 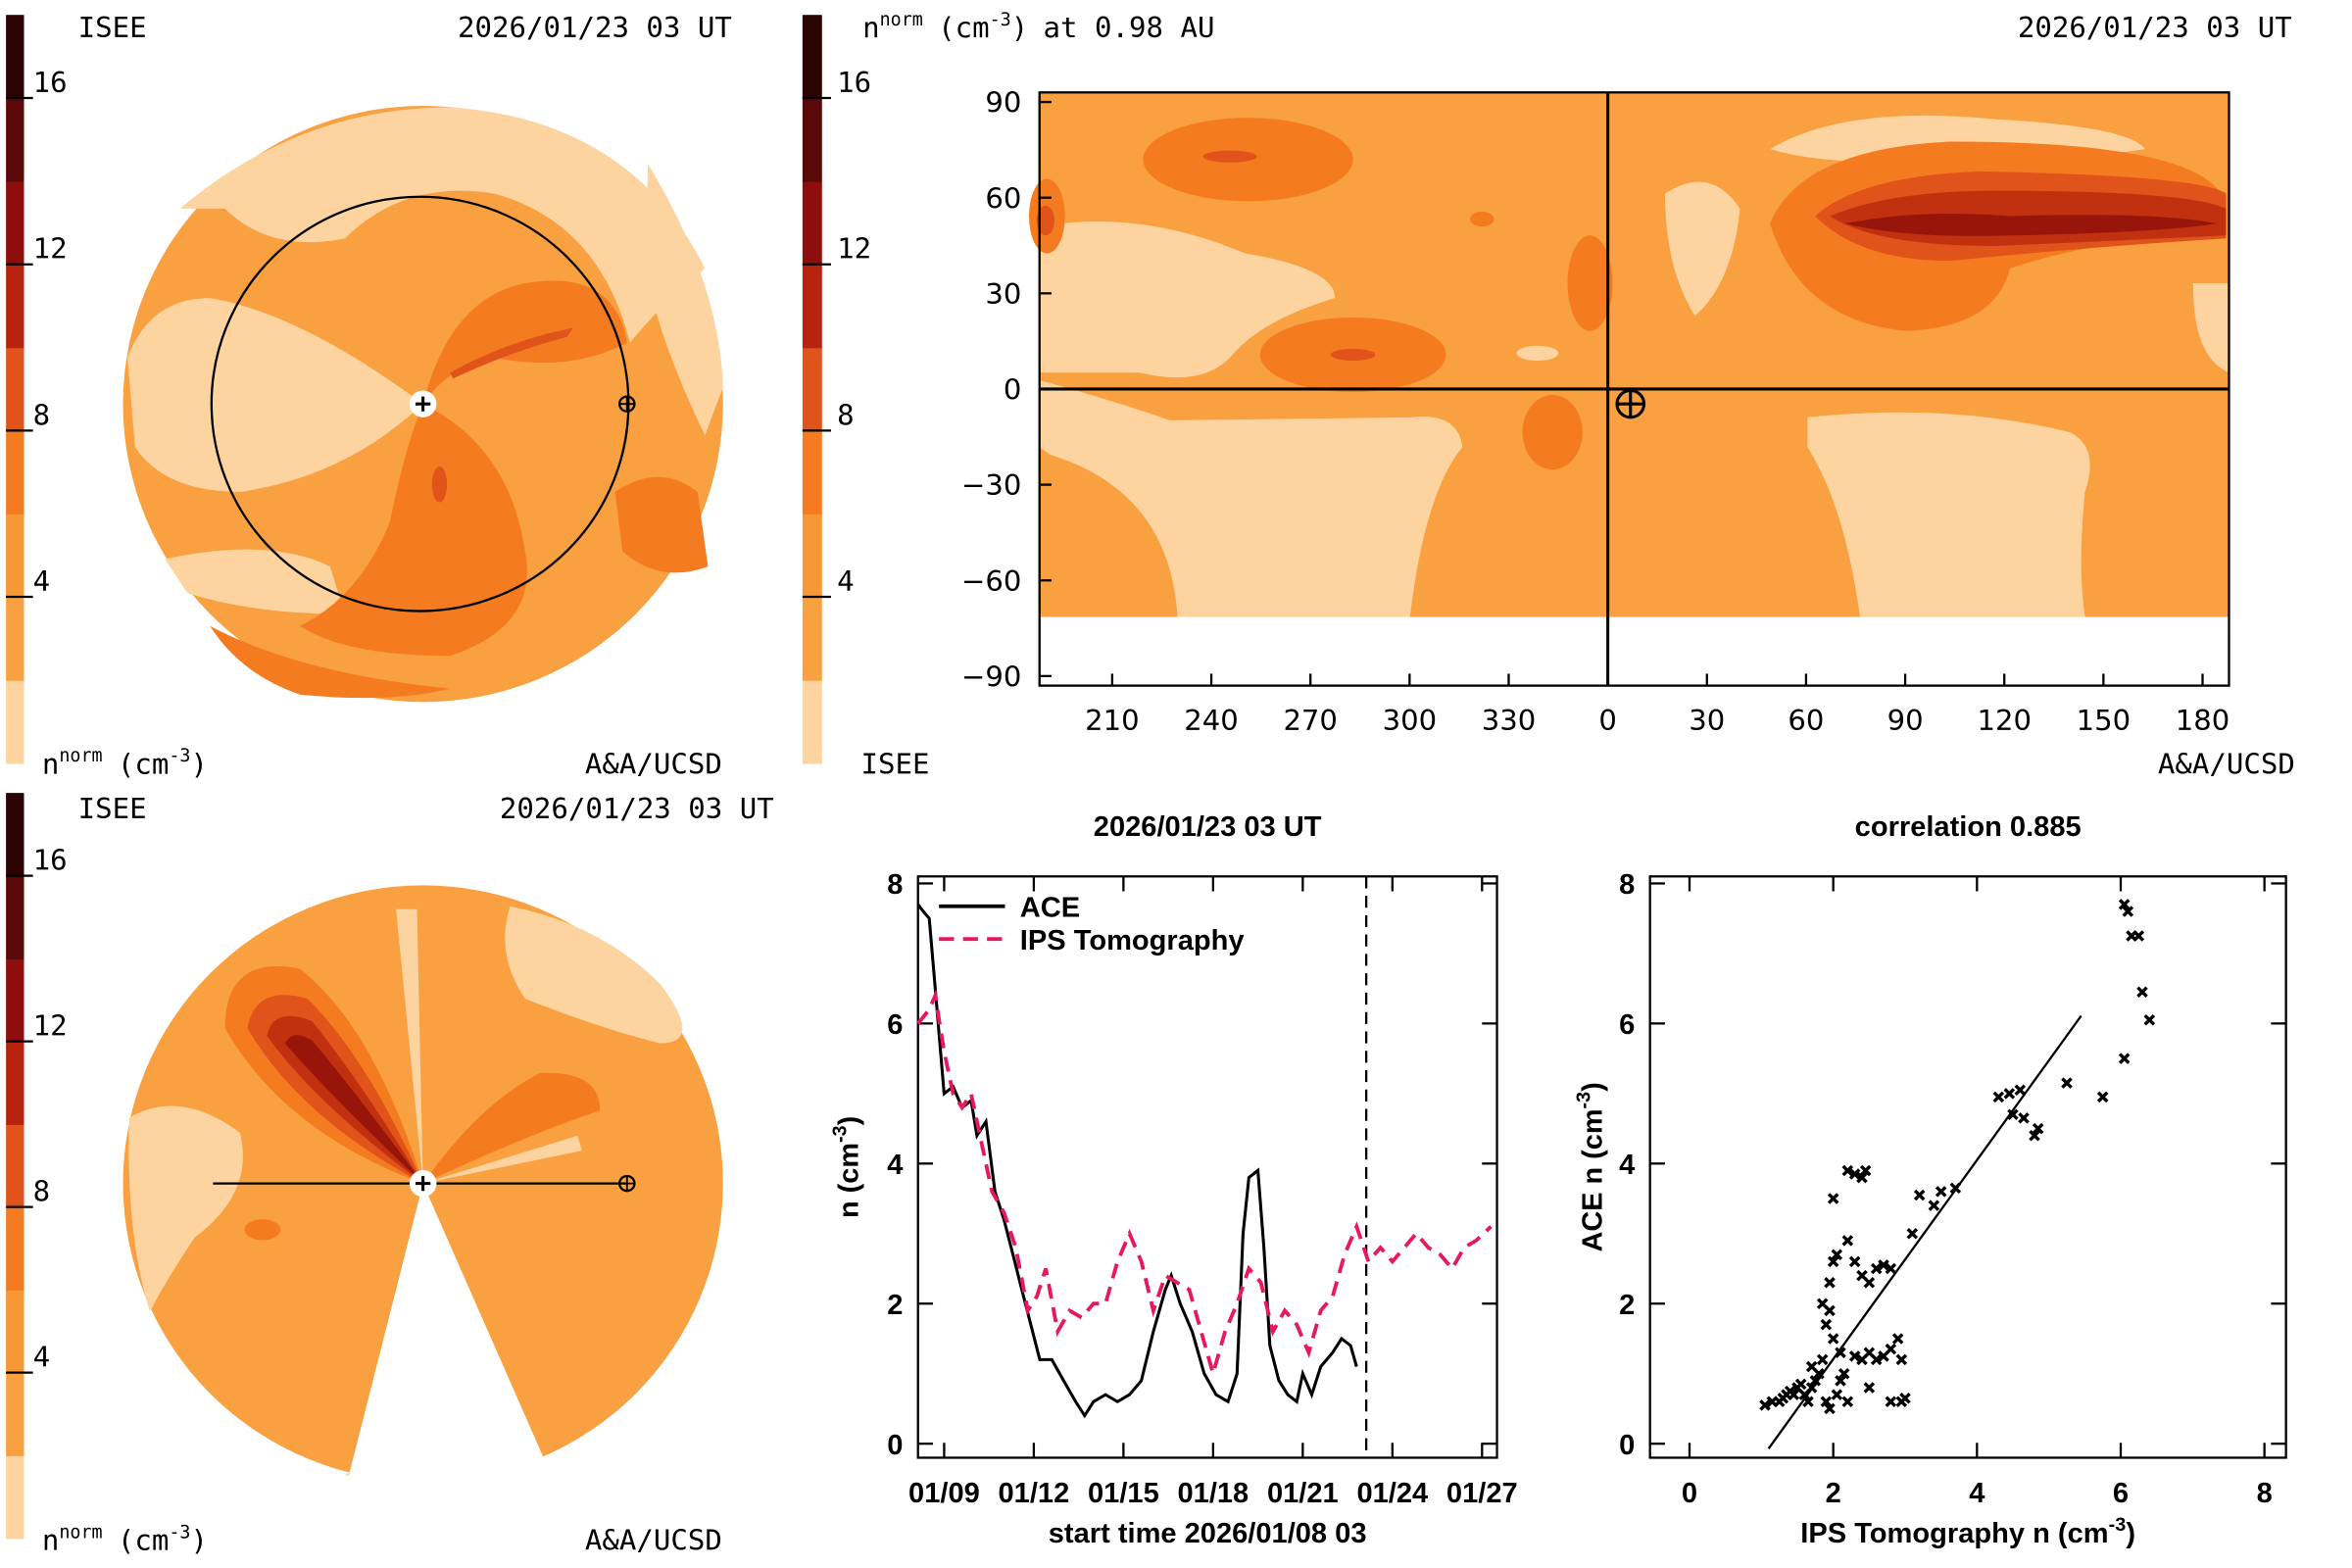 I want to click on unit-label: nnorm (cm-3), so click(x=125, y=1540).